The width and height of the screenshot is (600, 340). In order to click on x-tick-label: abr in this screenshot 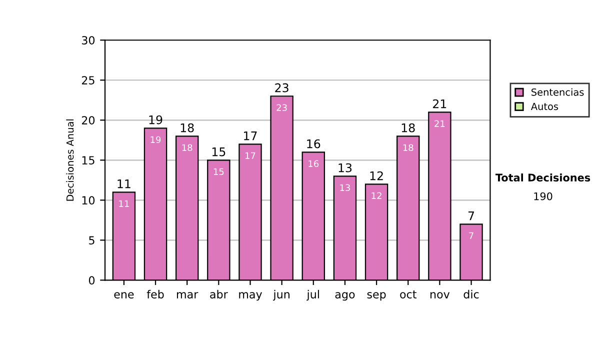, I will do `click(219, 294)`.